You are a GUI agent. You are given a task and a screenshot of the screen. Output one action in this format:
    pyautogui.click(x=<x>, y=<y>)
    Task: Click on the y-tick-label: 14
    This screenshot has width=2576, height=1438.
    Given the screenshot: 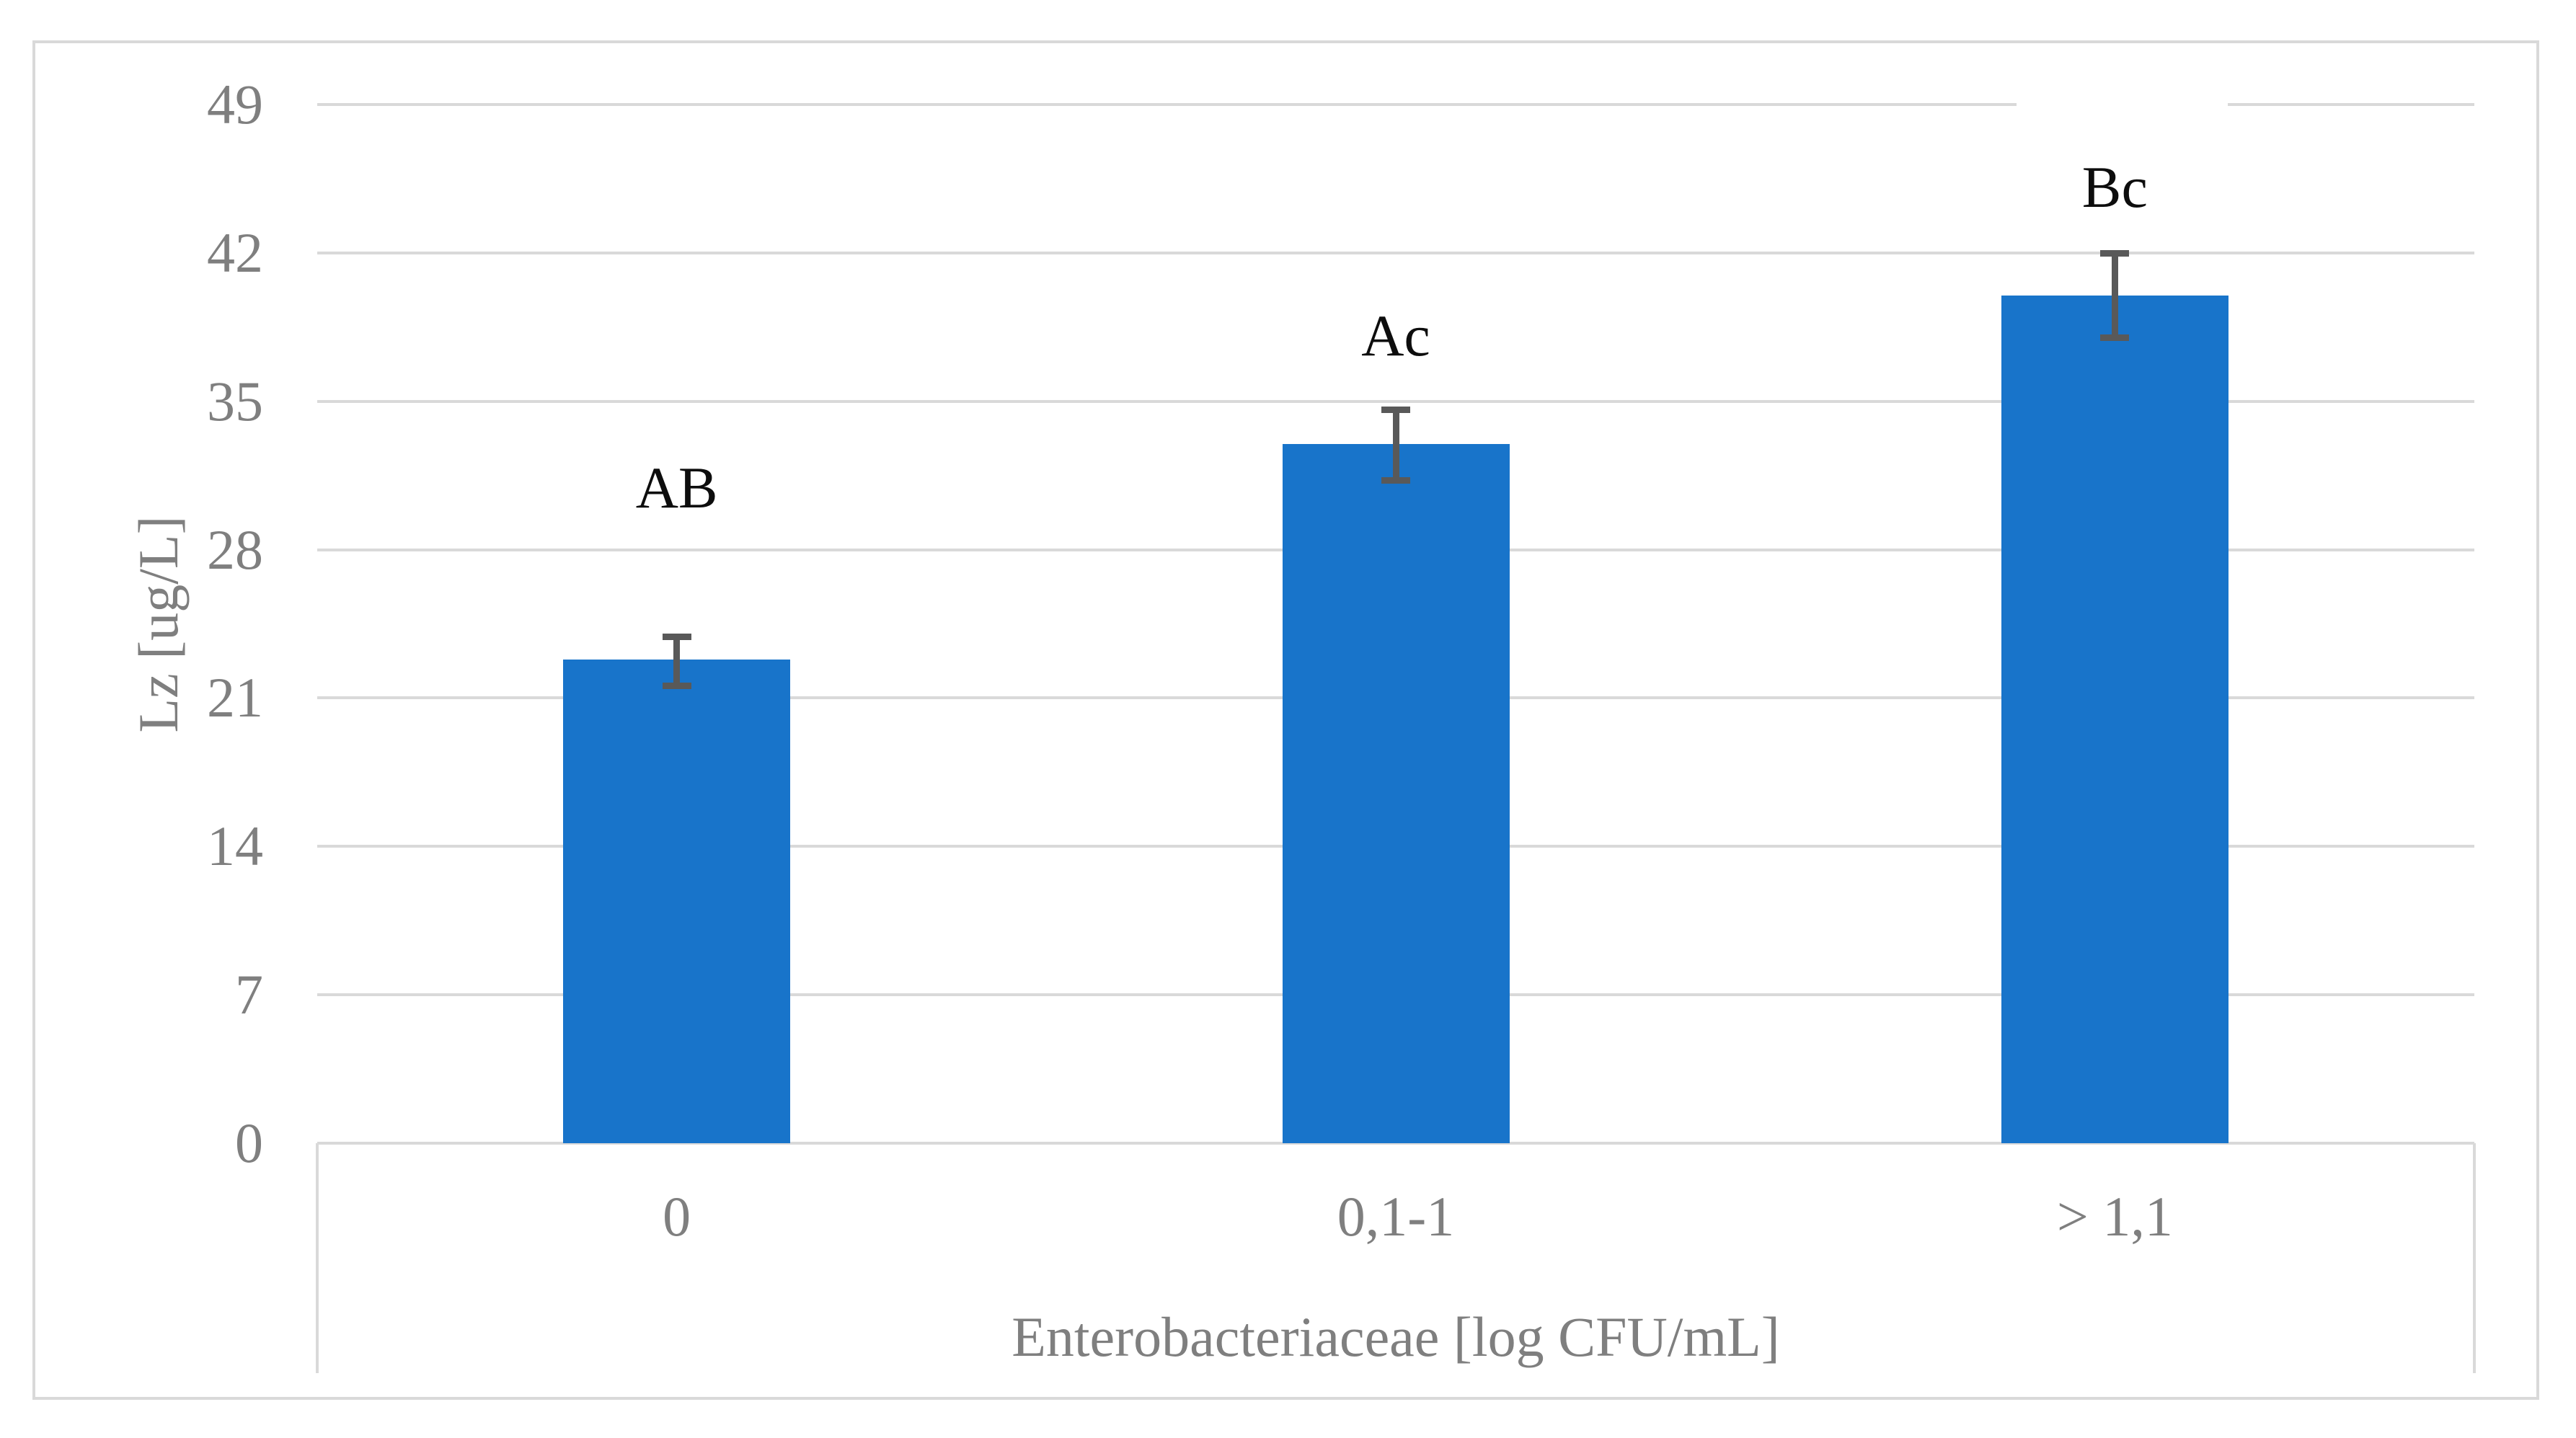 What is the action you would take?
    pyautogui.click(x=235, y=847)
    